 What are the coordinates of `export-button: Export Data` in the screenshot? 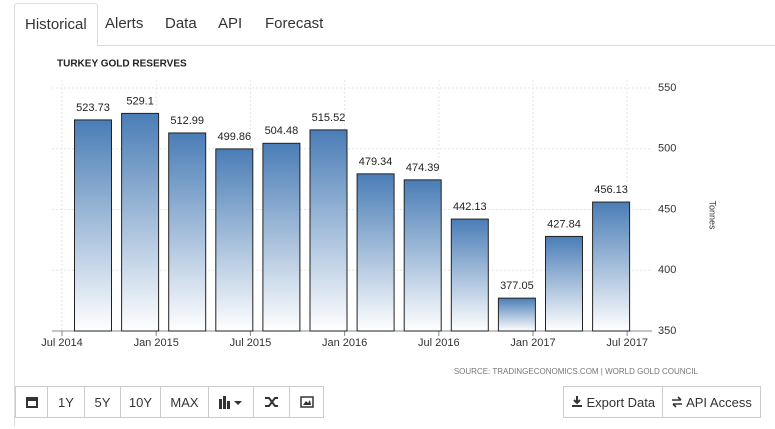 It's located at (613, 402).